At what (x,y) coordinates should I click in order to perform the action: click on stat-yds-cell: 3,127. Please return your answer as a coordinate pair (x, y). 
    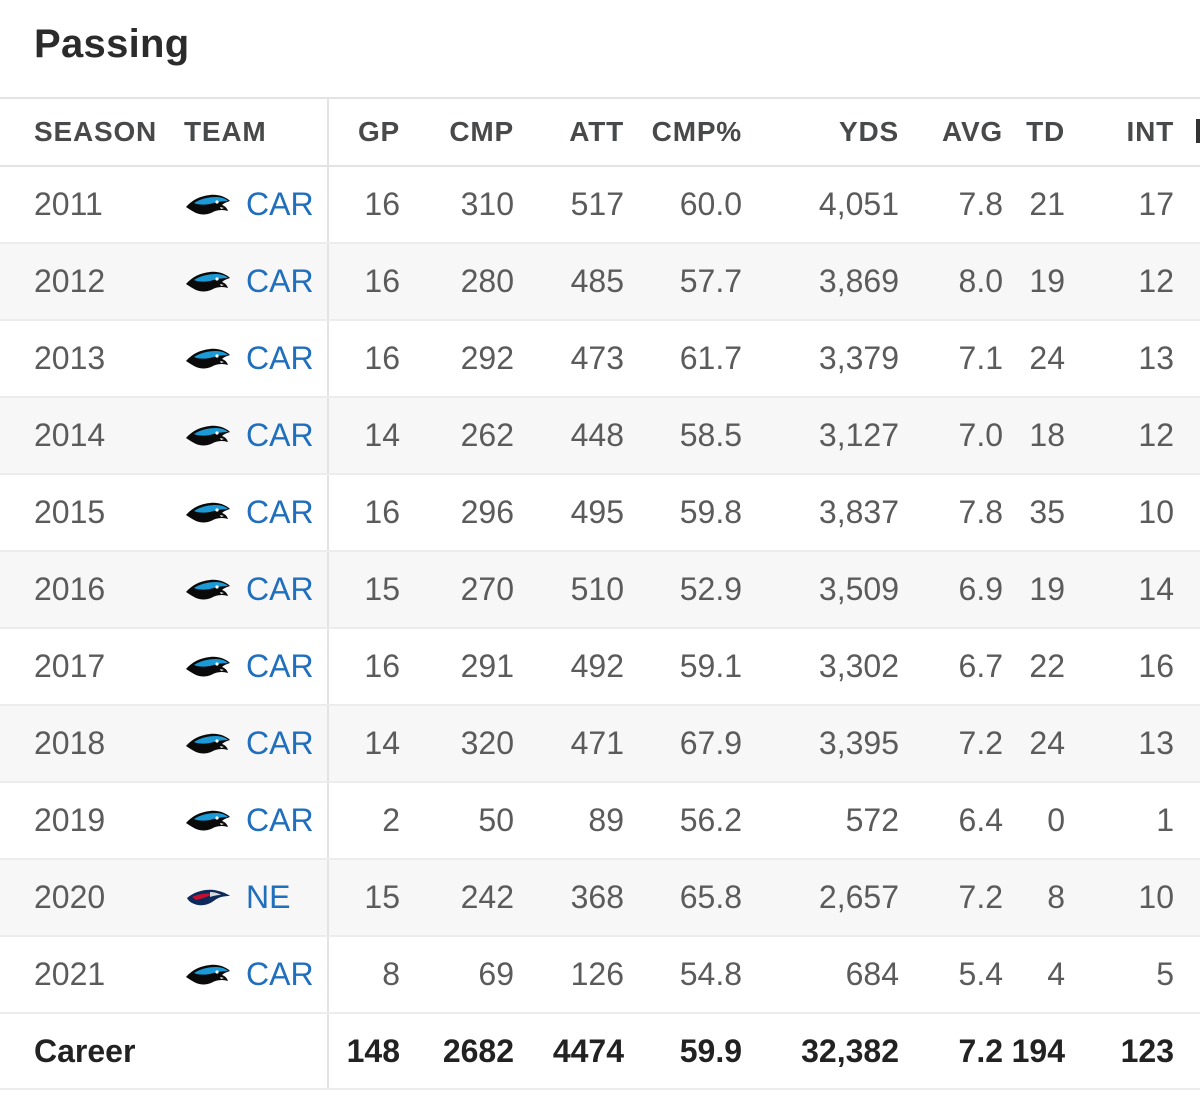
    Looking at the image, I should click on (845, 436).